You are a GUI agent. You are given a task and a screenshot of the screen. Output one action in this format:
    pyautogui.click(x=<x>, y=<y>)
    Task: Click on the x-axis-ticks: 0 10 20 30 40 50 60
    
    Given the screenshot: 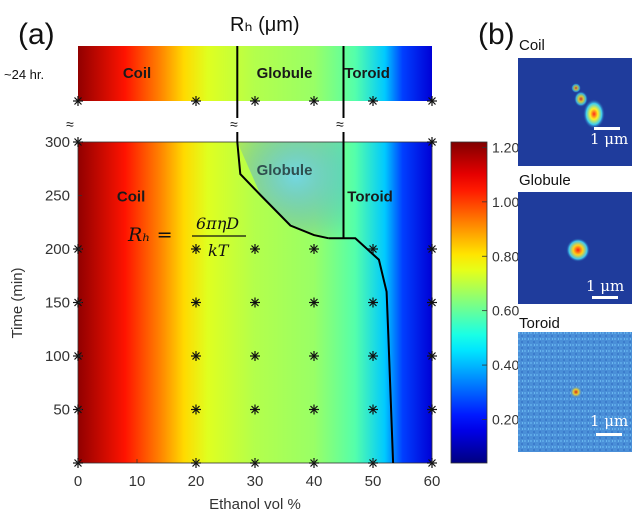 What is the action you would take?
    pyautogui.click(x=257, y=474)
    